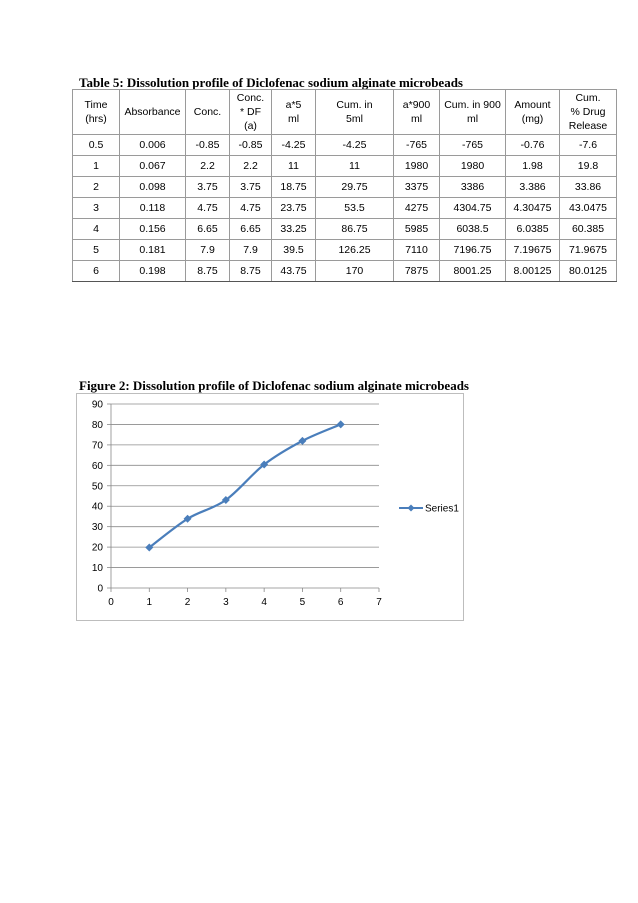 Image resolution: width=638 pixels, height=903 pixels. I want to click on table-cell: 8.00125, so click(532, 271).